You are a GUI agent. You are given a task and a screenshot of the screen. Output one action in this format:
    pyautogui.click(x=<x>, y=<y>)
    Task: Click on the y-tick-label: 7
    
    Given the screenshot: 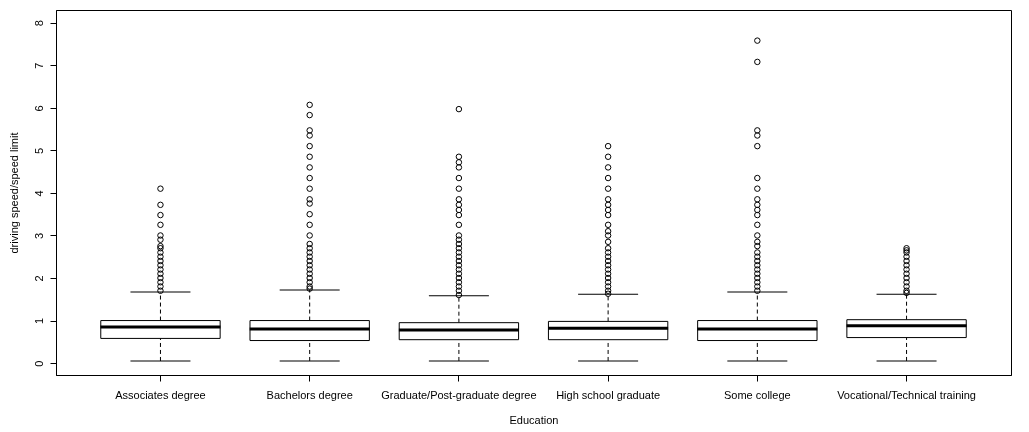 What is the action you would take?
    pyautogui.click(x=38, y=65)
    